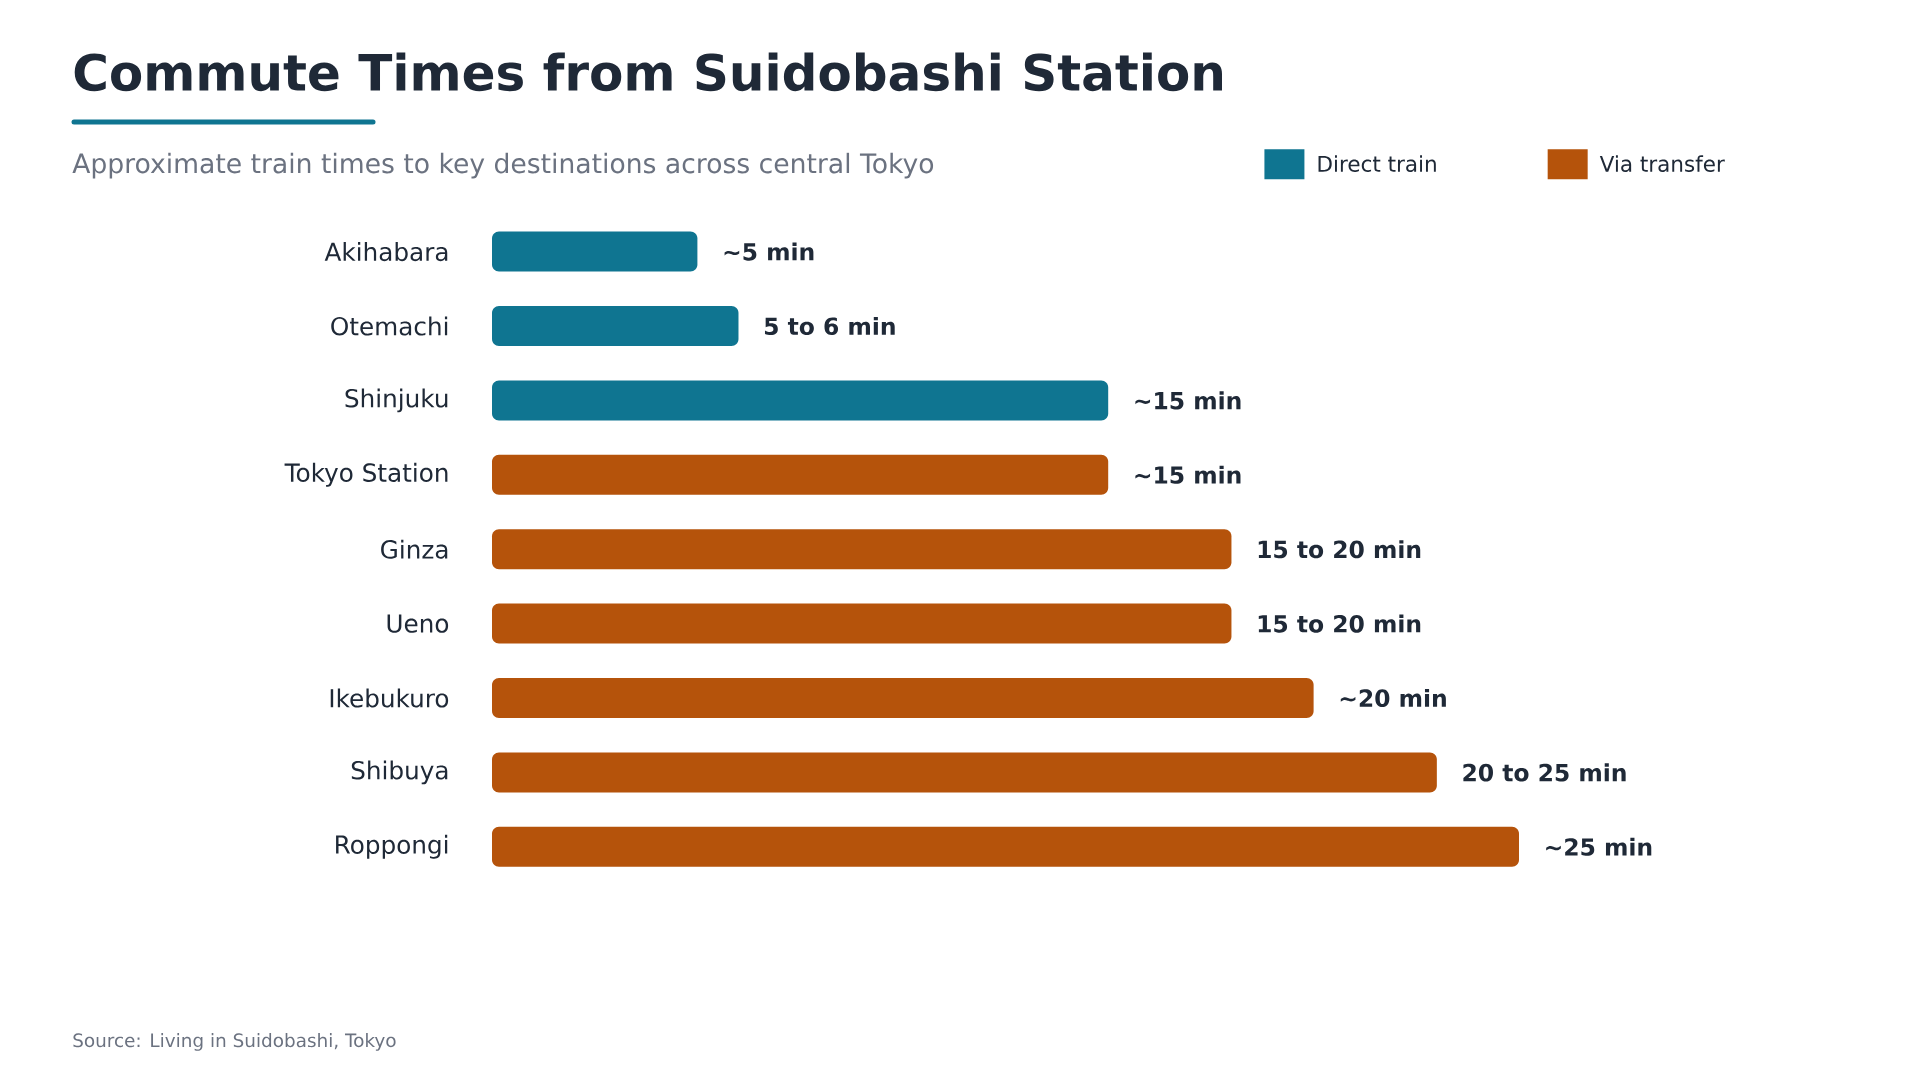 The height and width of the screenshot is (1080, 1920). What do you see at coordinates (392, 846) in the screenshot?
I see `y-tick-label: Roppongi` at bounding box center [392, 846].